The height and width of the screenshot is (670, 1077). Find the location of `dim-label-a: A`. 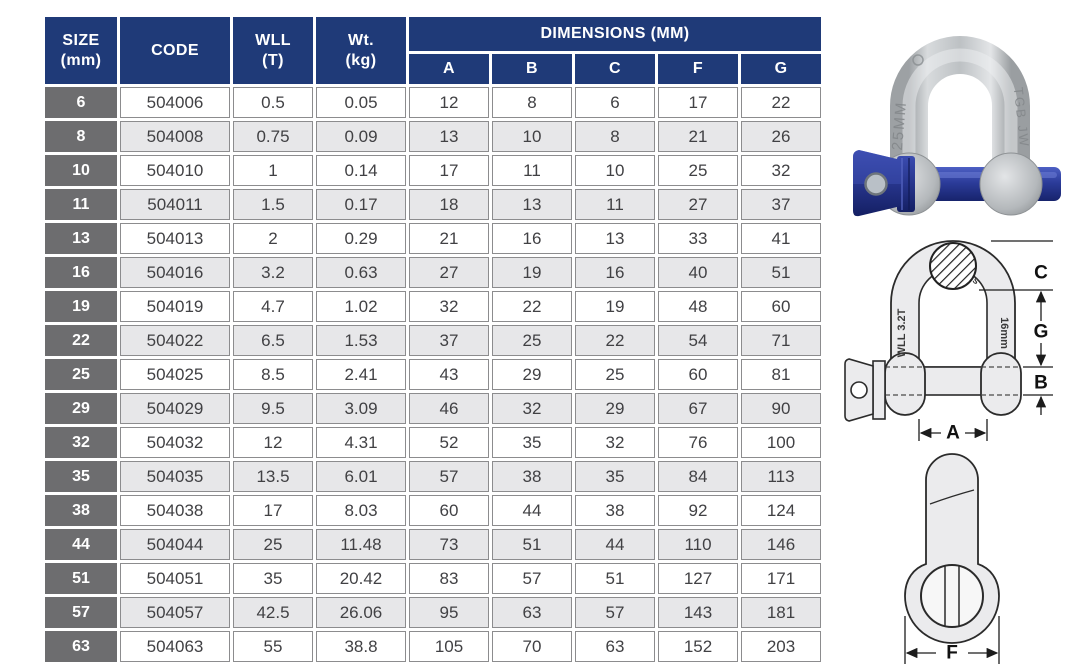

dim-label-a: A is located at coordinates (953, 433).